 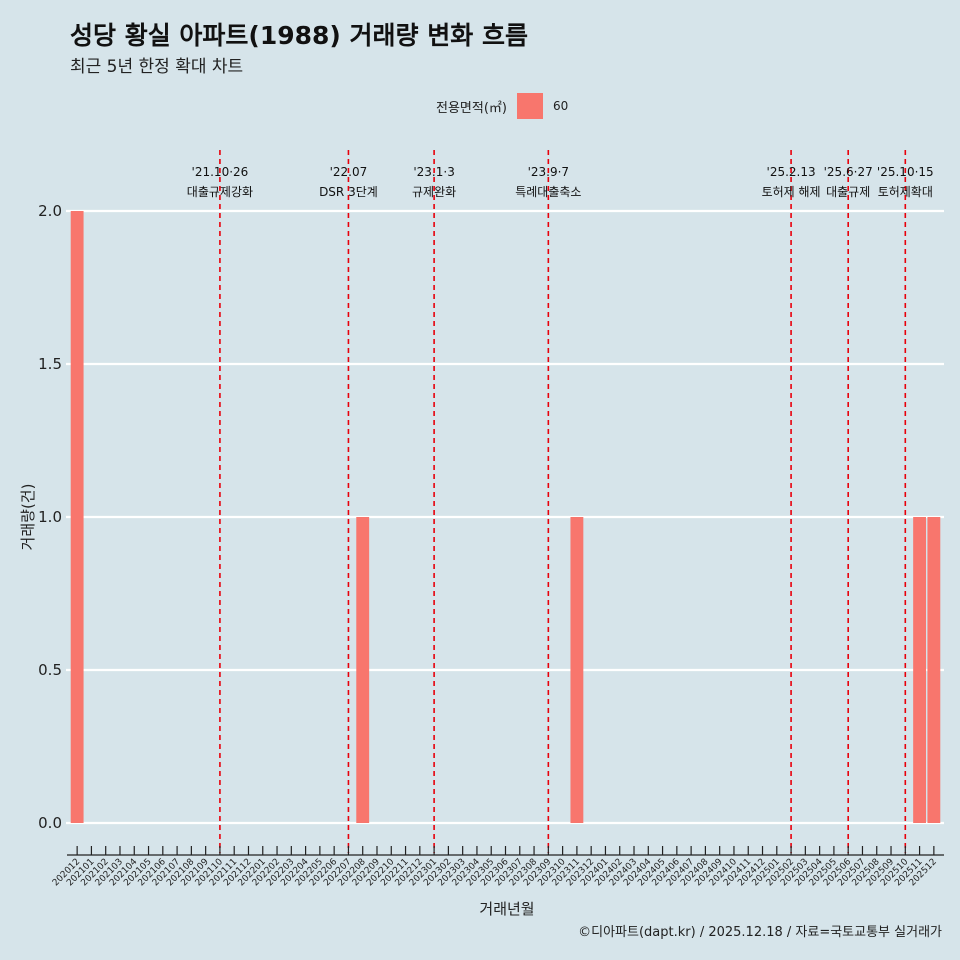 What do you see at coordinates (506, 909) in the screenshot?
I see `x-axis-title: 거래년월` at bounding box center [506, 909].